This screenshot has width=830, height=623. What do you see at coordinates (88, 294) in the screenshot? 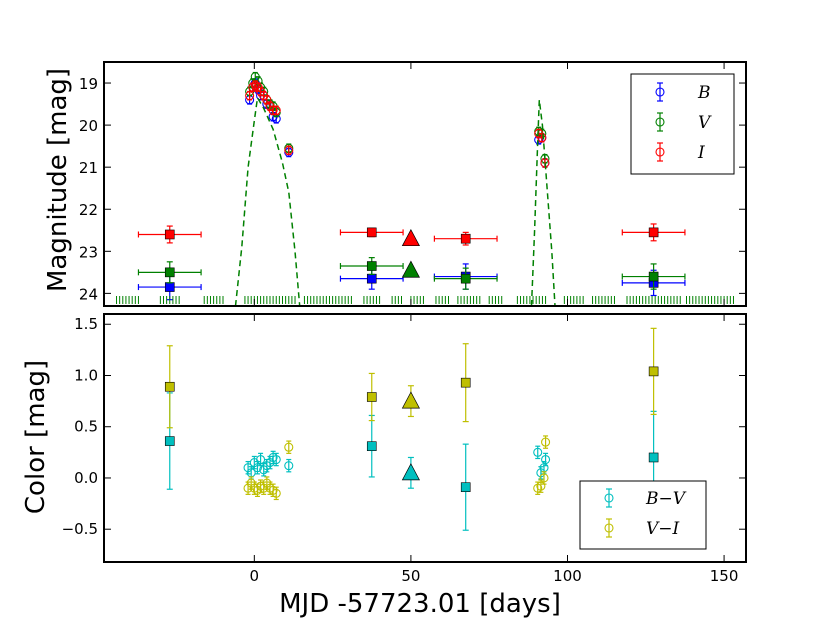
I see `y-tick-label: 24` at bounding box center [88, 294].